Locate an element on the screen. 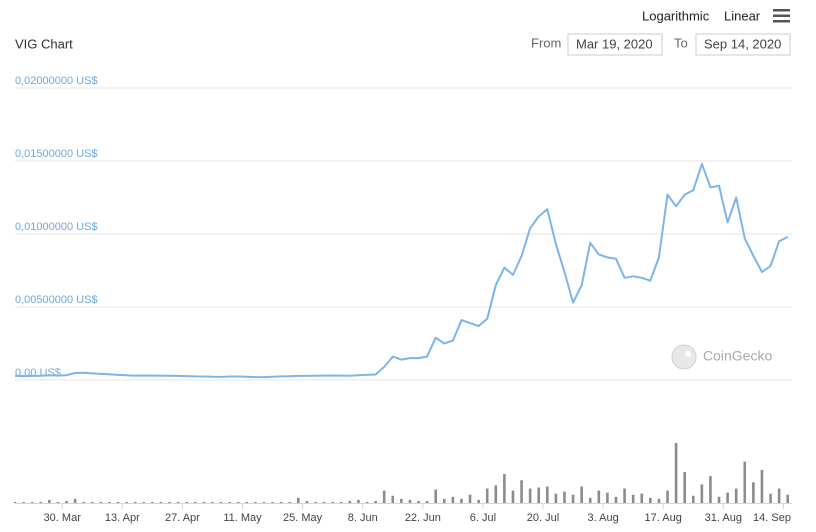 The width and height of the screenshot is (816, 532). x-tick-label: 25. May is located at coordinates (303, 518).